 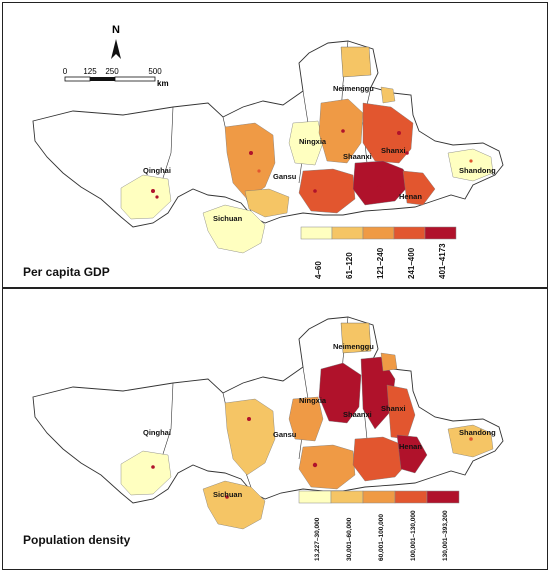 I want to click on panel-title-per-capita-gdp: Per capita GDP, so click(x=66, y=272).